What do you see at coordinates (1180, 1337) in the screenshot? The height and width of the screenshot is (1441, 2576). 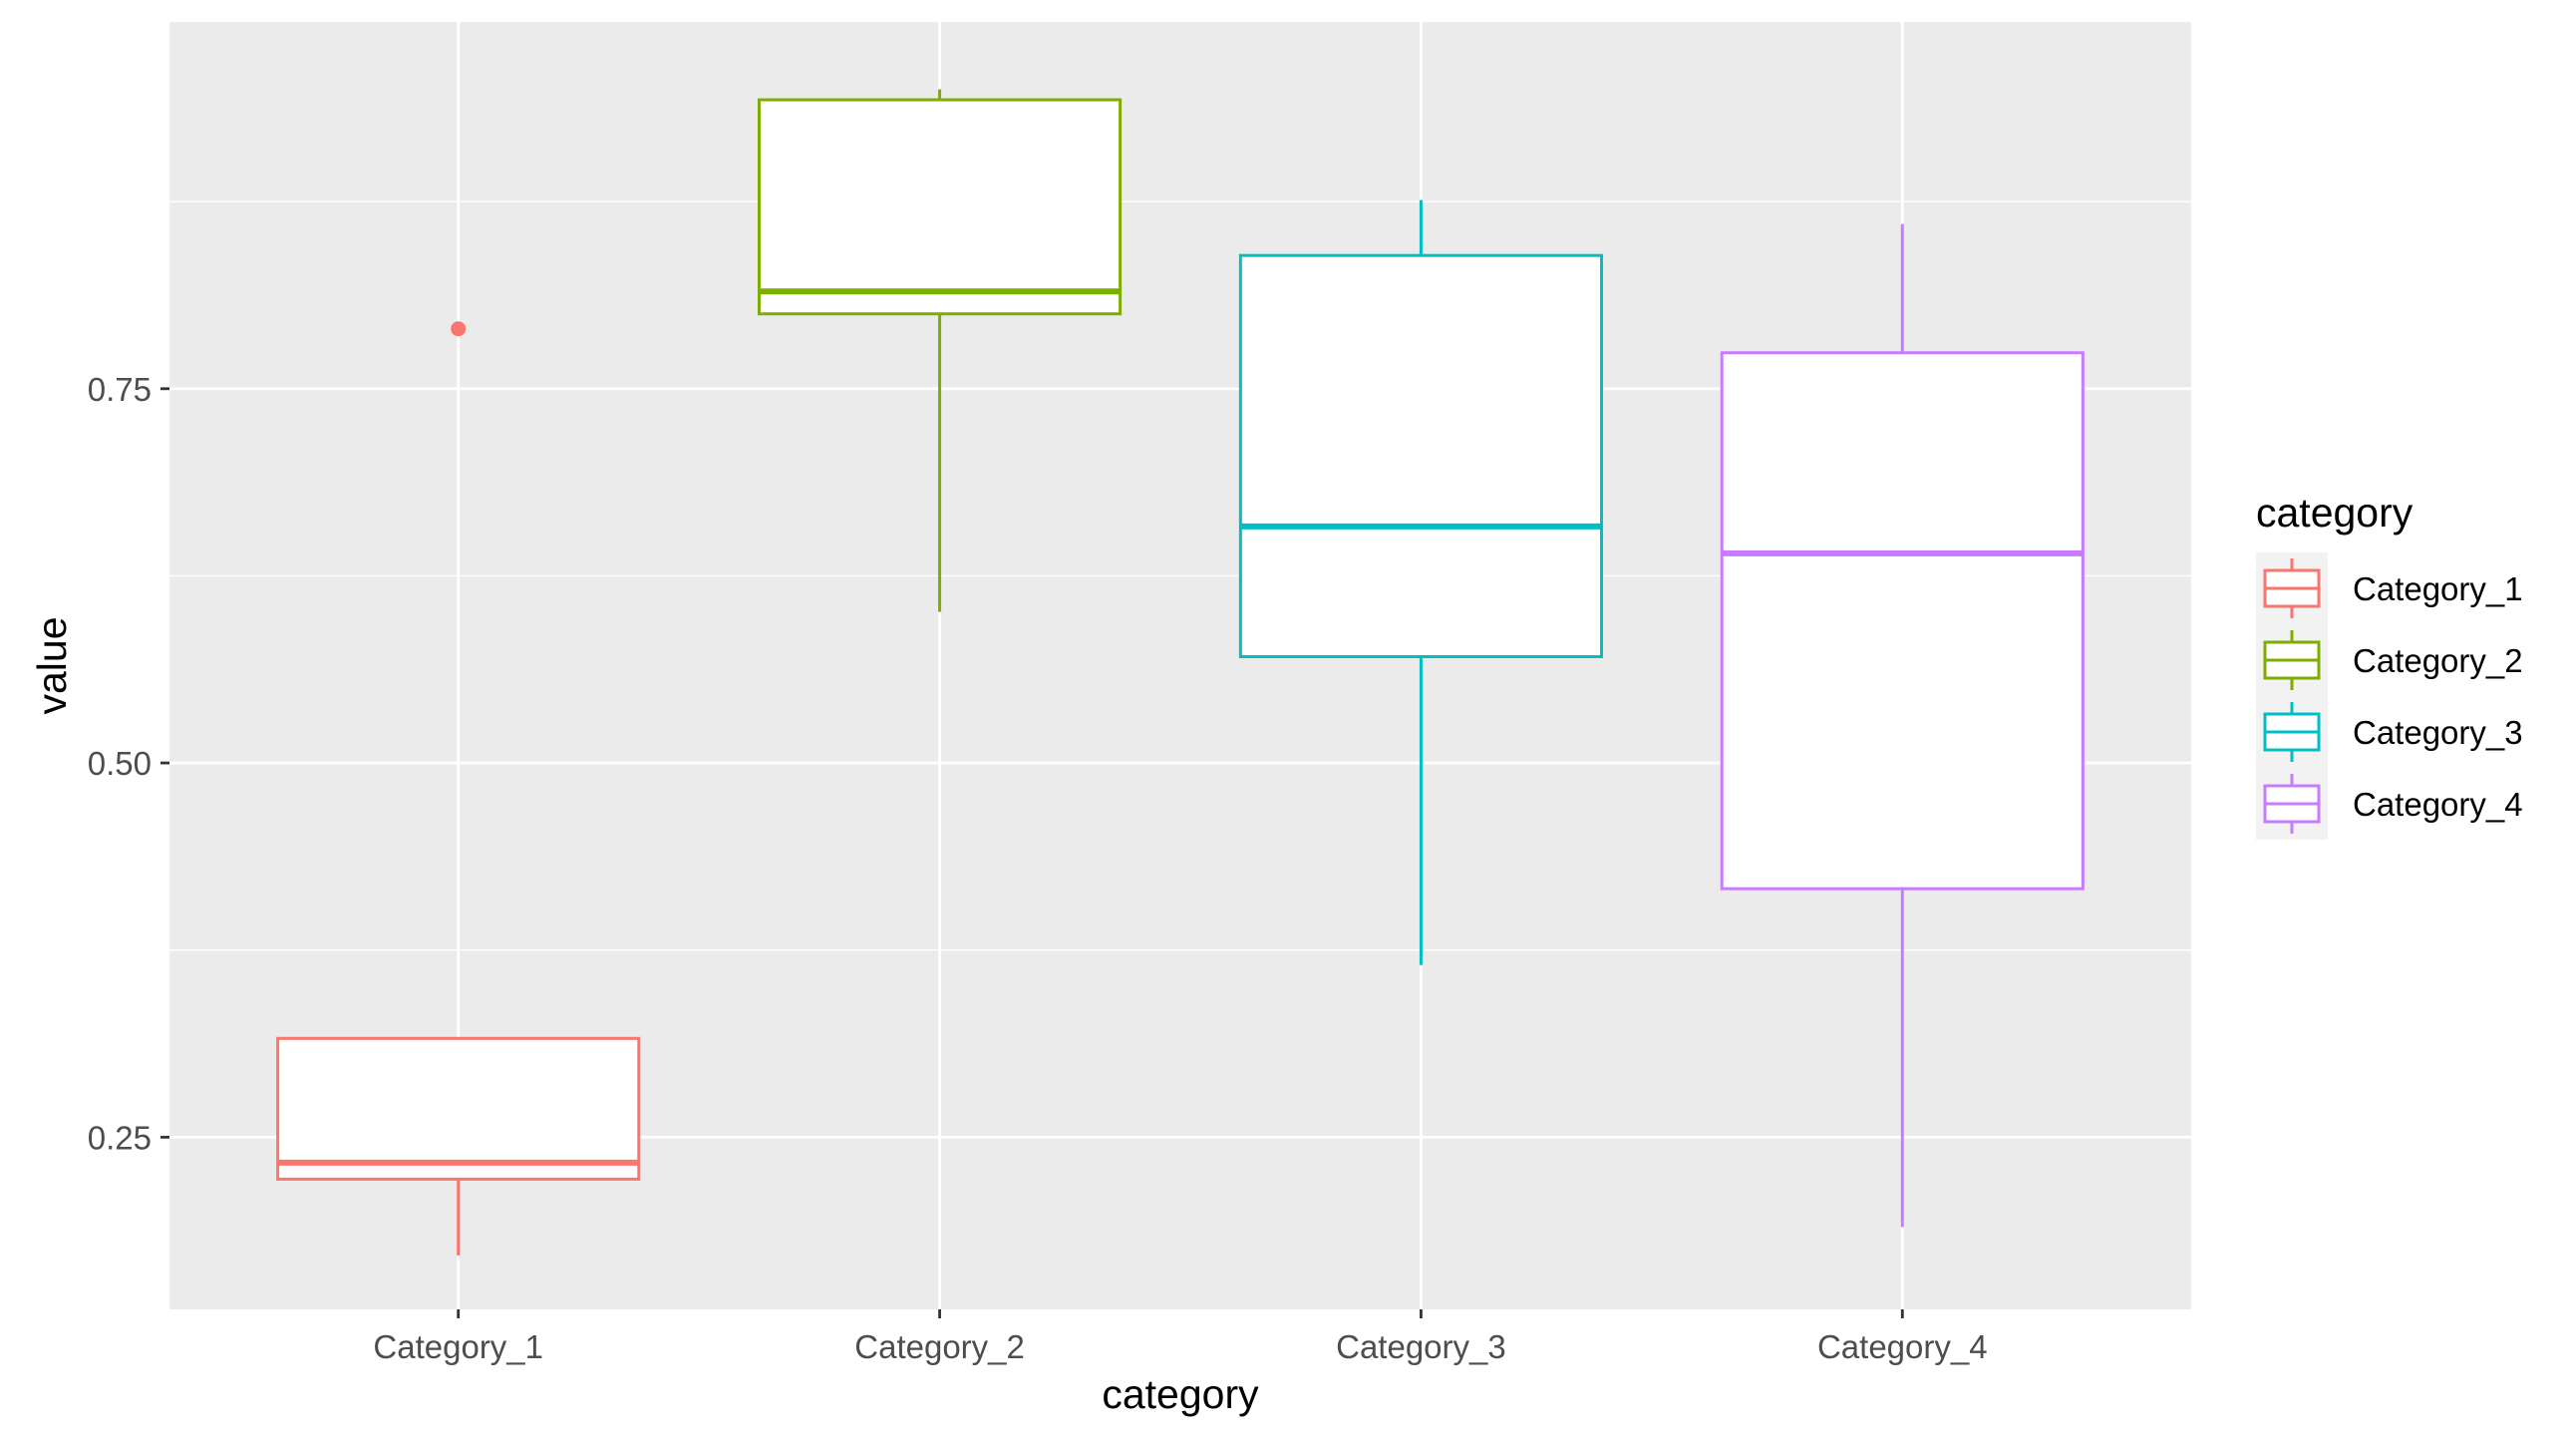 I see `x-axis: Category_1 Category_2 Category_3 Category_4` at bounding box center [1180, 1337].